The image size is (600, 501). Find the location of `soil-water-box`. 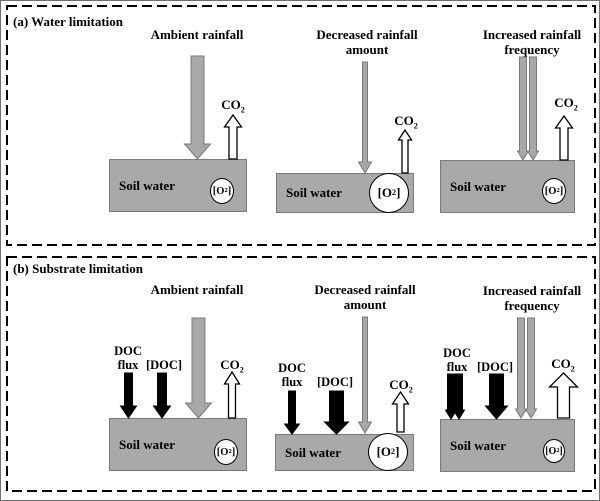

soil-water-box is located at coordinates (507, 445).